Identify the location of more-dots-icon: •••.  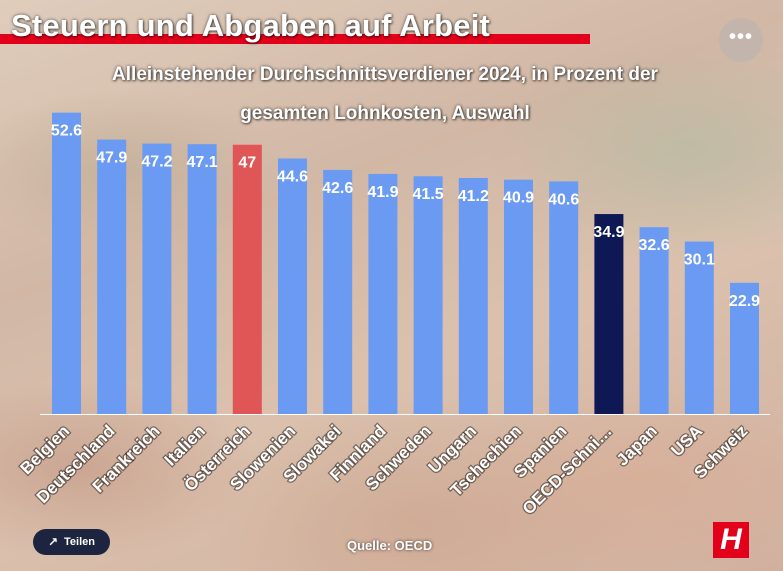
(740, 37).